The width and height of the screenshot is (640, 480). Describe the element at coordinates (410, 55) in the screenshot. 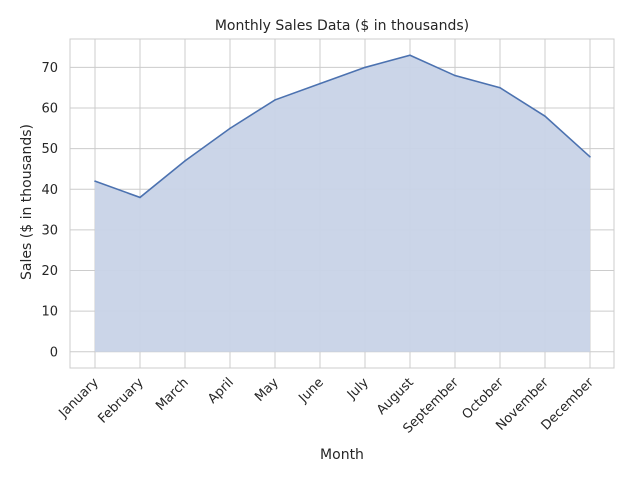

I see `data-point-august` at that location.